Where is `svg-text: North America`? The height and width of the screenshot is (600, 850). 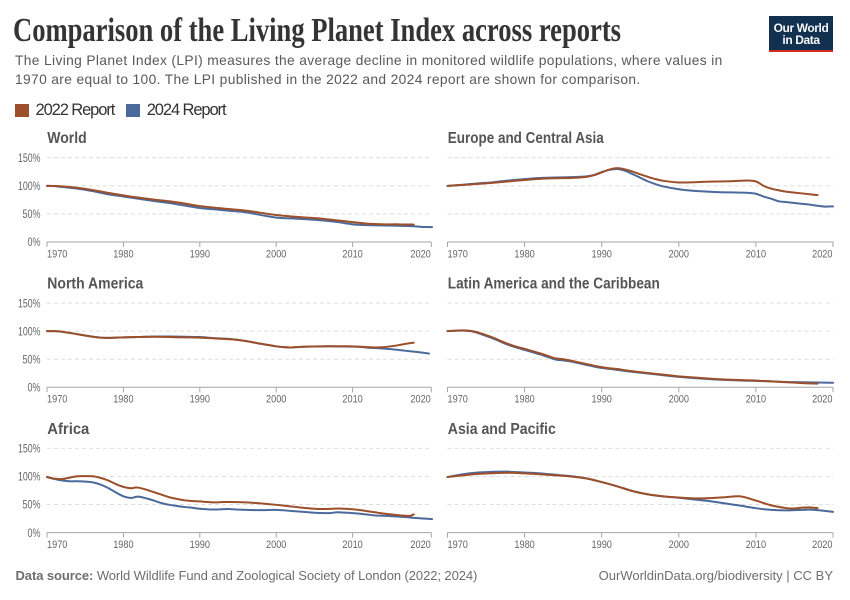
svg-text: North America is located at coordinates (95, 284).